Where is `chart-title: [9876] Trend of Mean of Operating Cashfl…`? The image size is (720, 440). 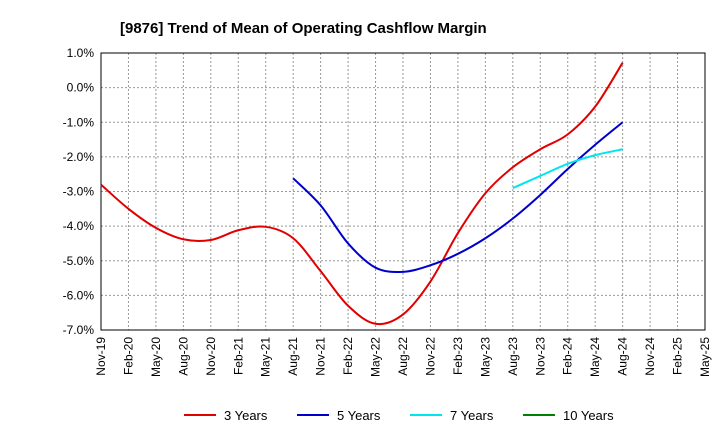
chart-title: [9876] Trend of Mean of Operating Cashfl… is located at coordinates (303, 28).